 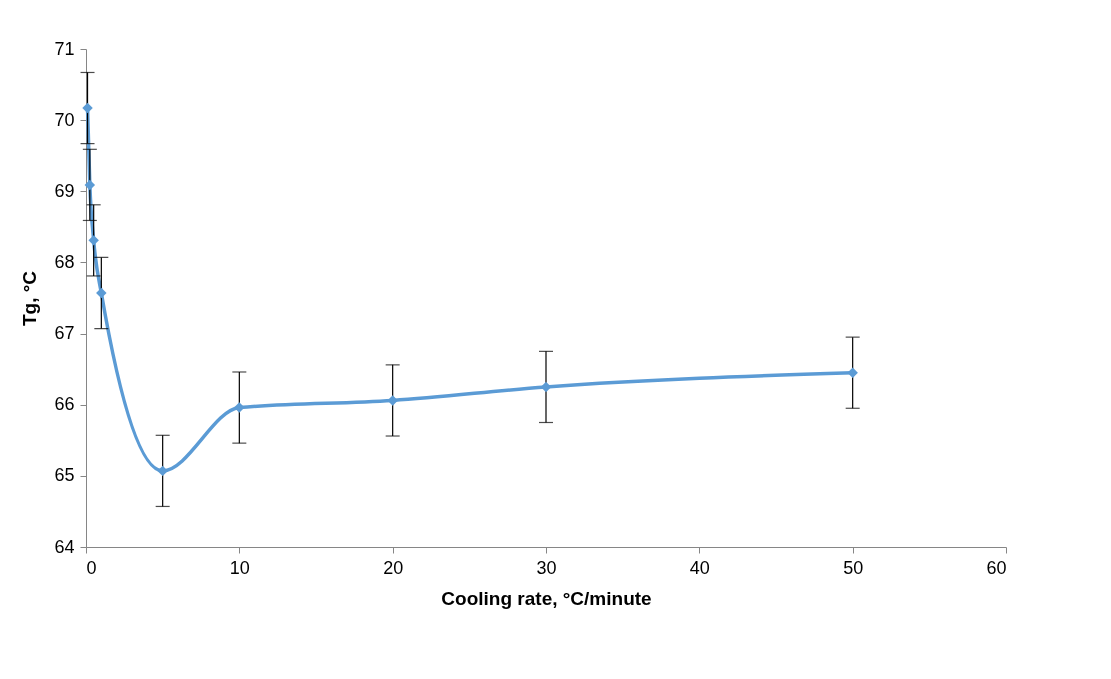 I want to click on y-tick-label: 65, so click(x=64, y=475).